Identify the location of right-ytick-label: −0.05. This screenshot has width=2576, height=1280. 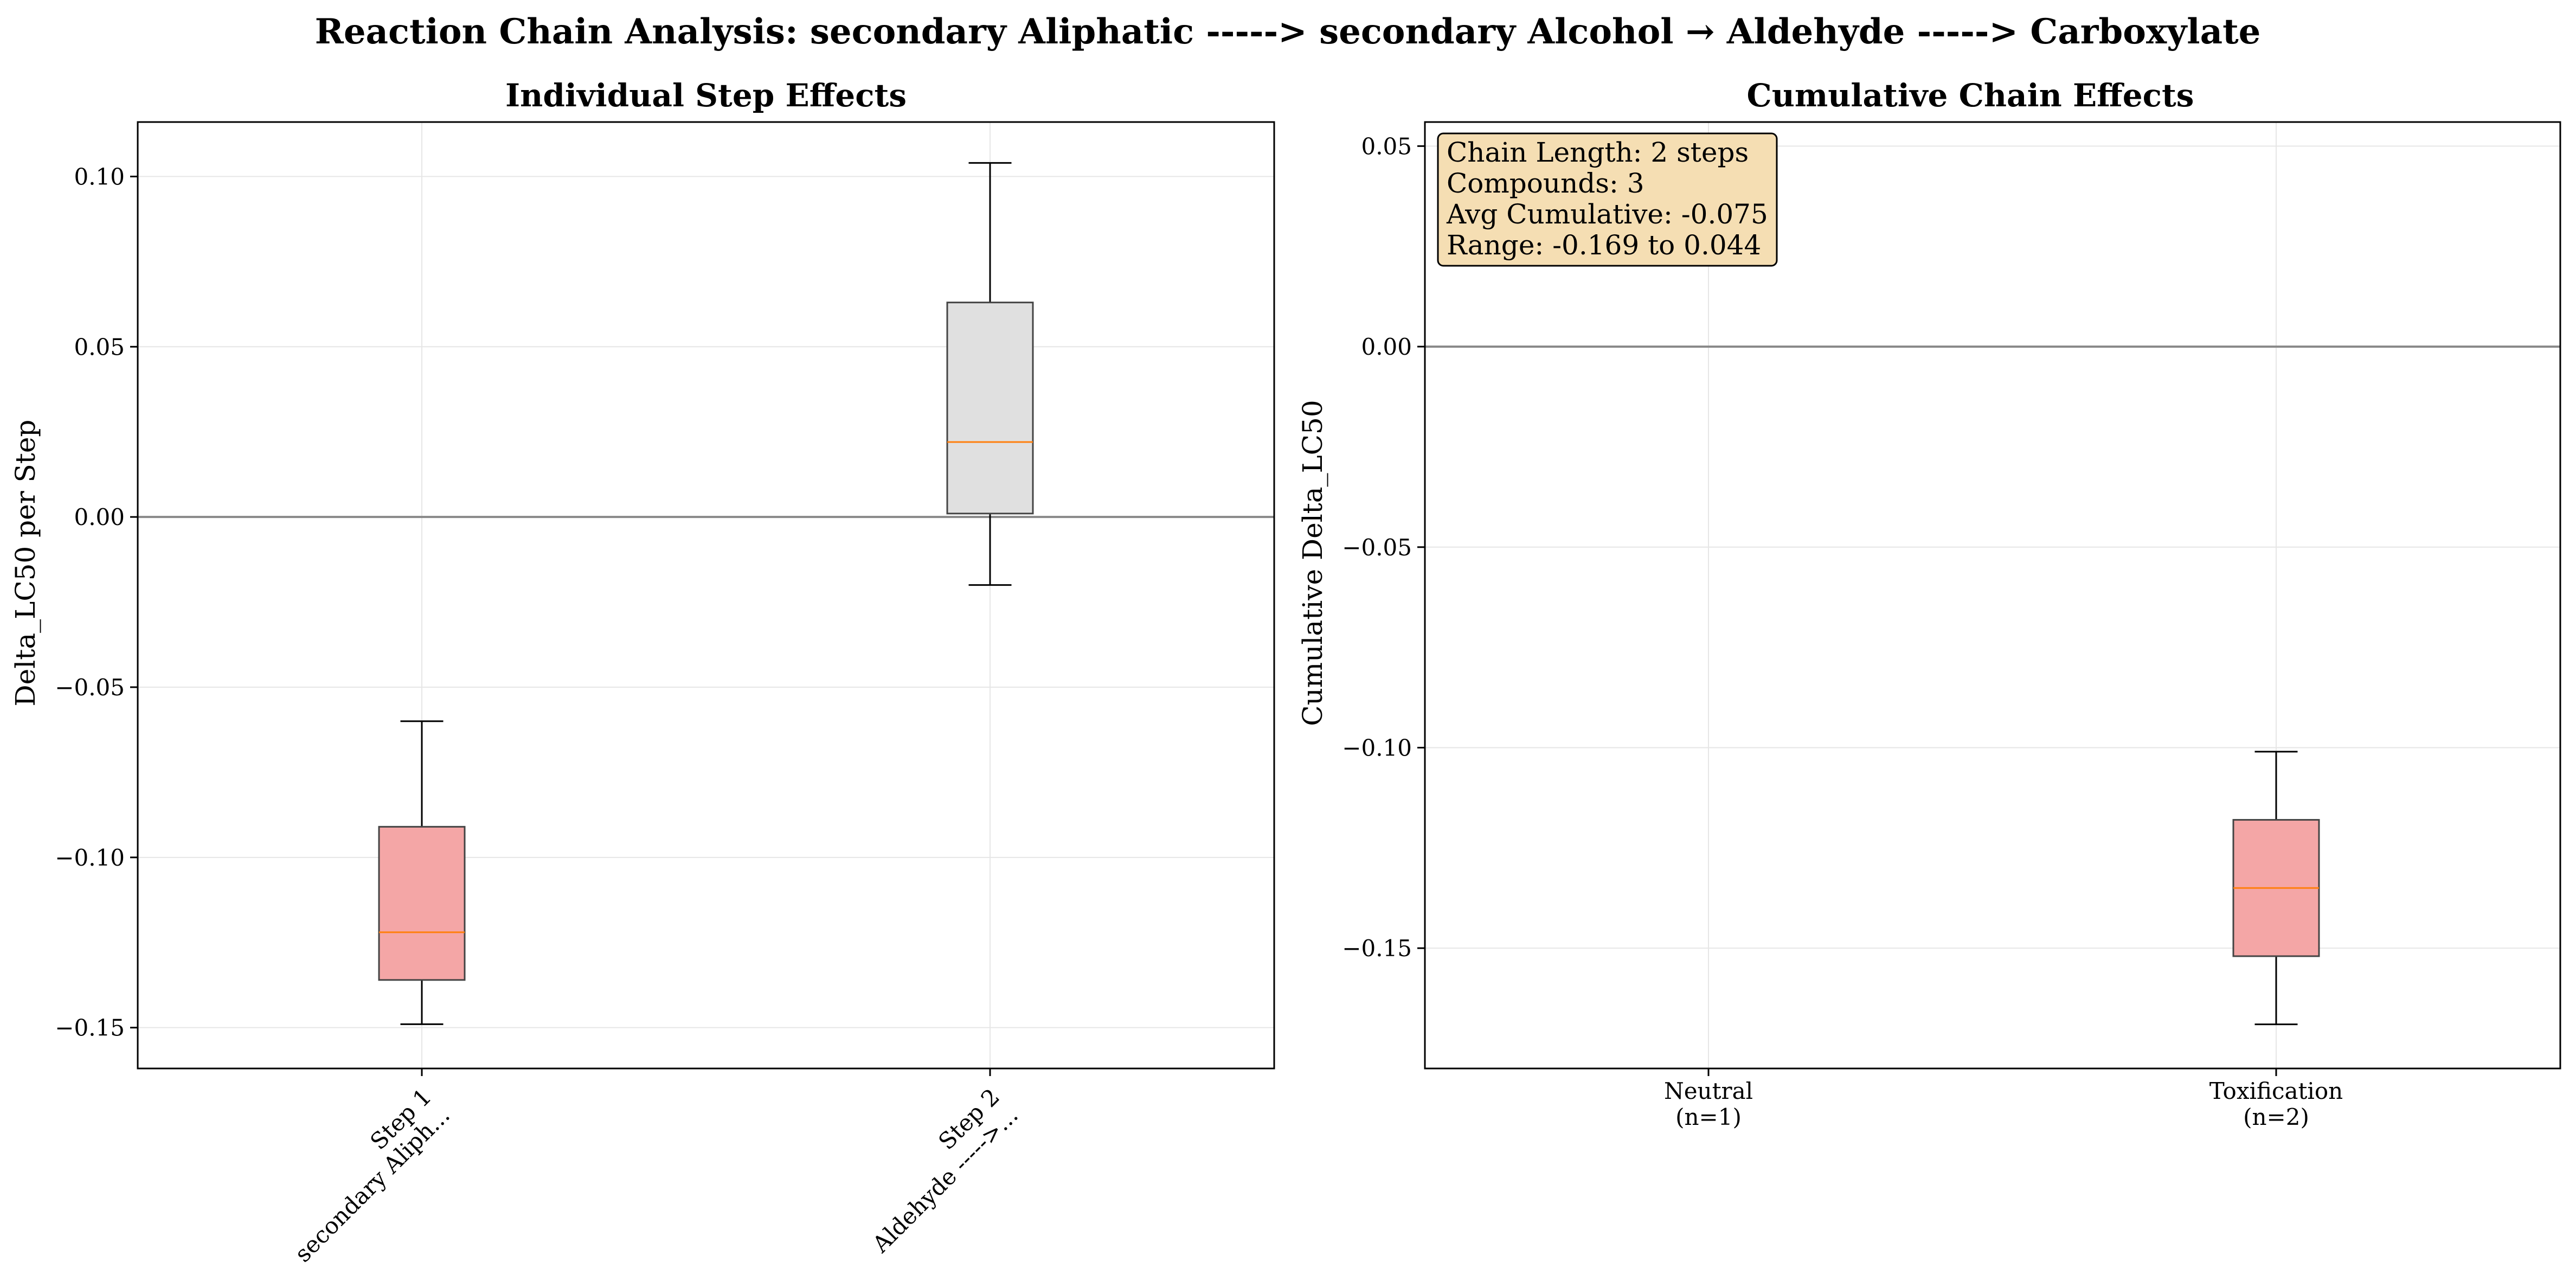
(1377, 547).